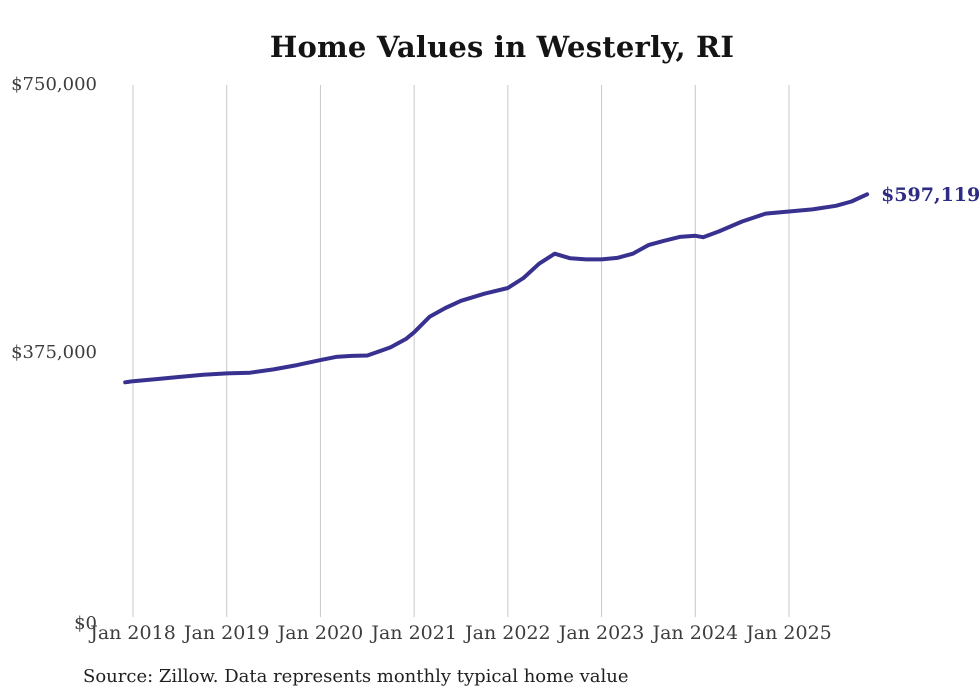 The width and height of the screenshot is (980, 699). What do you see at coordinates (320, 633) in the screenshot?
I see `x-axis-tick-label: Jan 2020` at bounding box center [320, 633].